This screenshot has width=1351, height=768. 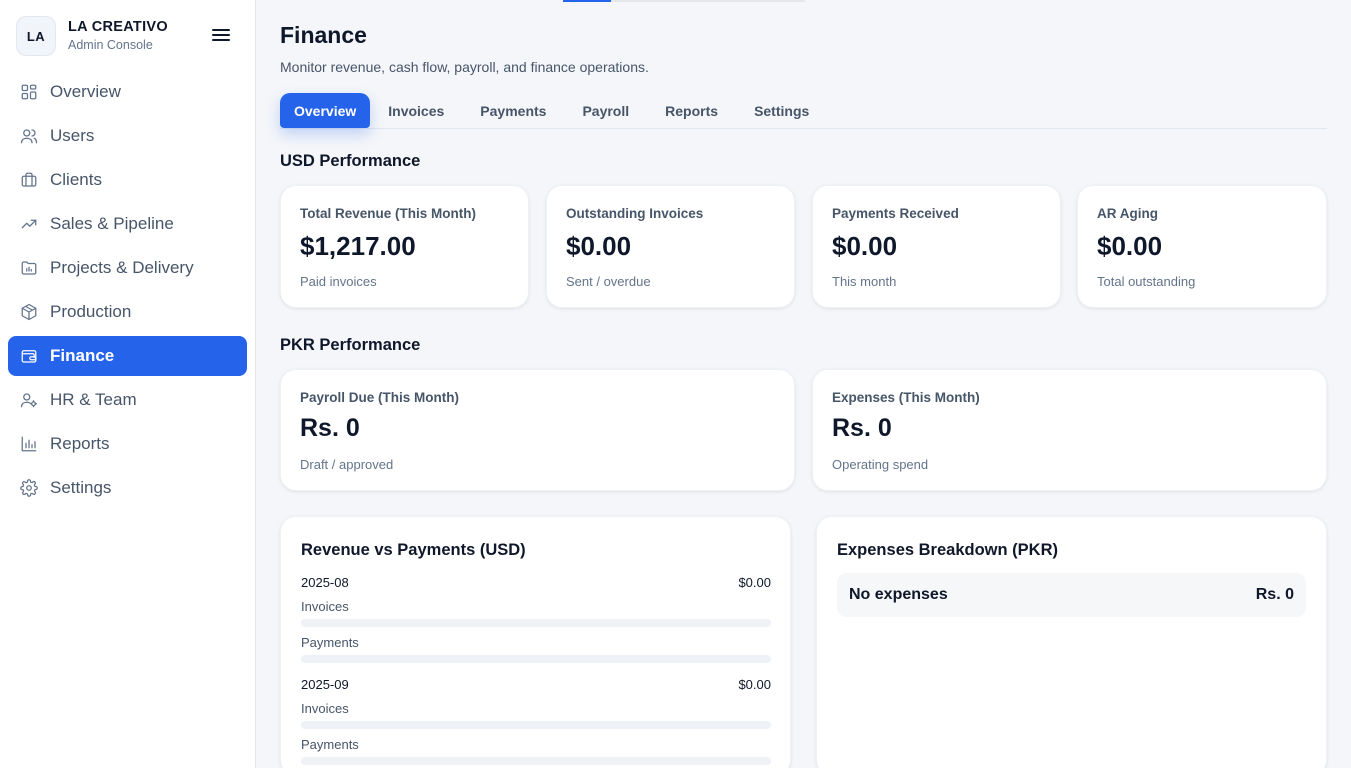 I want to click on tab-overview: Overview, so click(x=325, y=110).